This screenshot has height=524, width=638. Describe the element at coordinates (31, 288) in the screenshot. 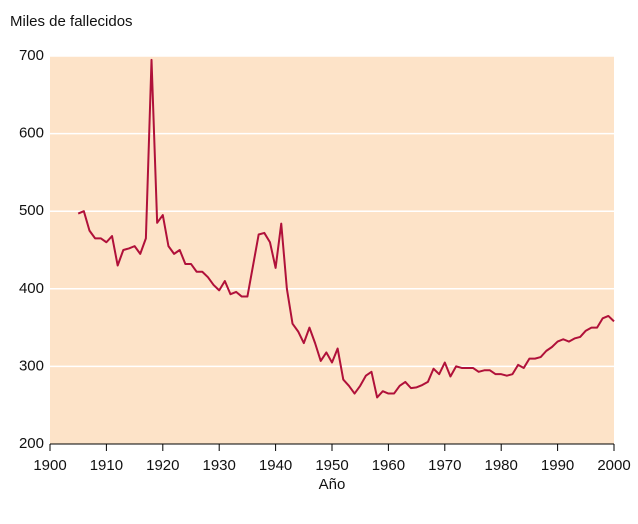

I see `y-tick-label: 400` at that location.